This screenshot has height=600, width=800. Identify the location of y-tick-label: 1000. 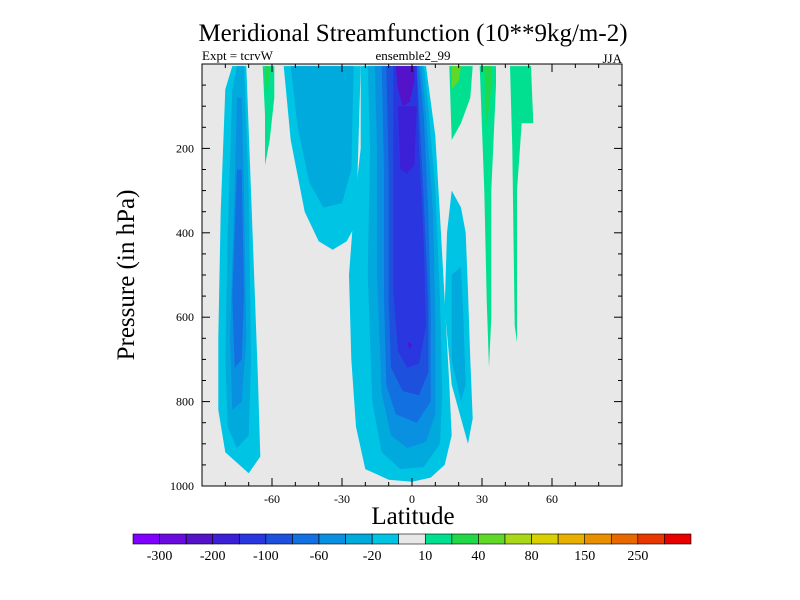
(182, 486).